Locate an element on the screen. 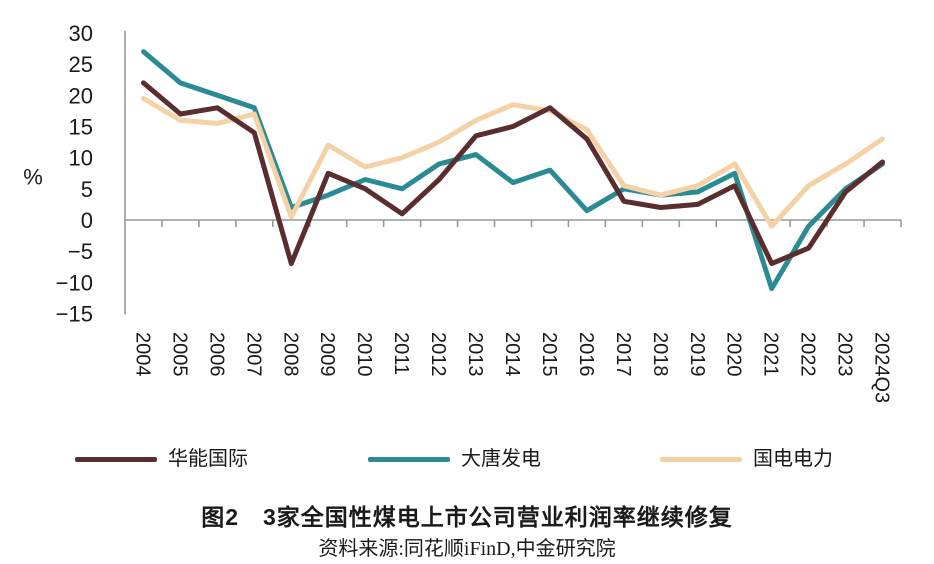 The width and height of the screenshot is (934, 564). x-tick-label: 2023 is located at coordinates (845, 354).